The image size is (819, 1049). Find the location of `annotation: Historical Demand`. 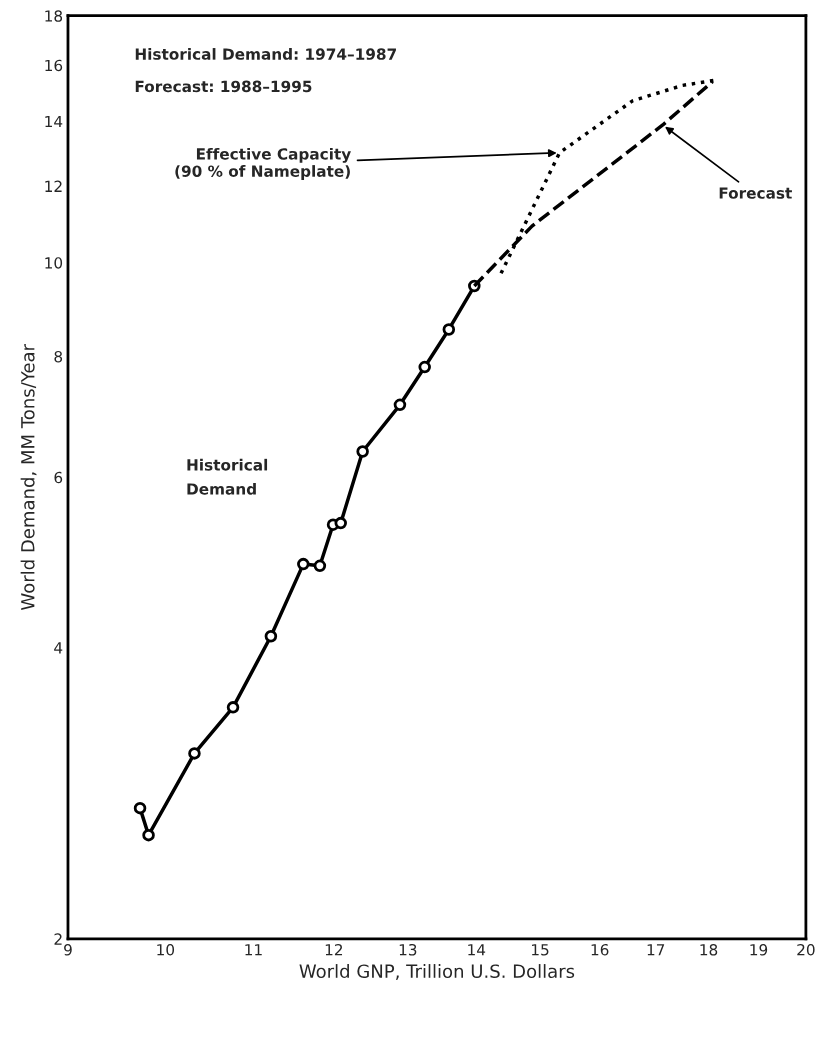

annotation: Historical Demand is located at coordinates (227, 476).